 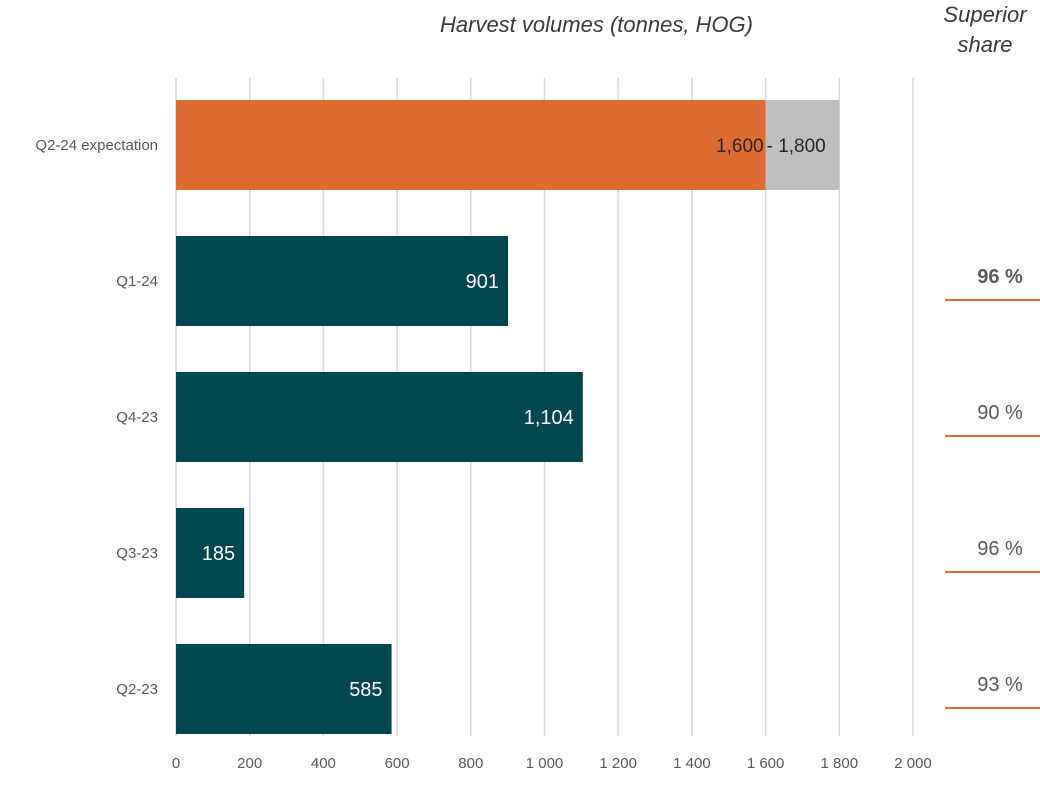 I want to click on expectation-bar-range, so click(x=802, y=145).